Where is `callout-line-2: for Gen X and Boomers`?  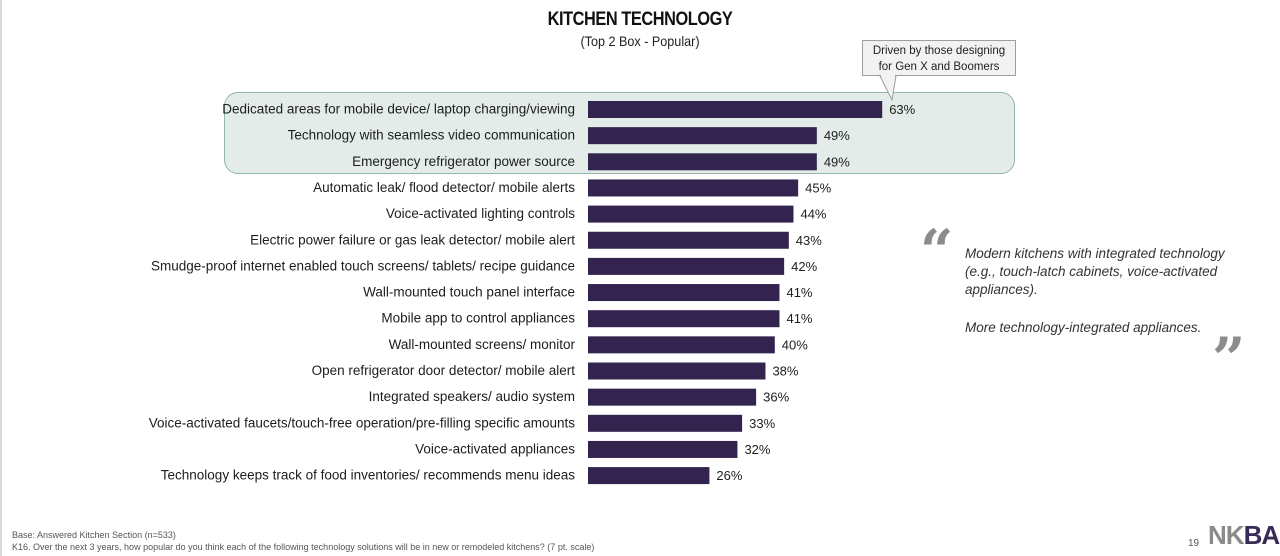 callout-line-2: for Gen X and Boomers is located at coordinates (939, 67).